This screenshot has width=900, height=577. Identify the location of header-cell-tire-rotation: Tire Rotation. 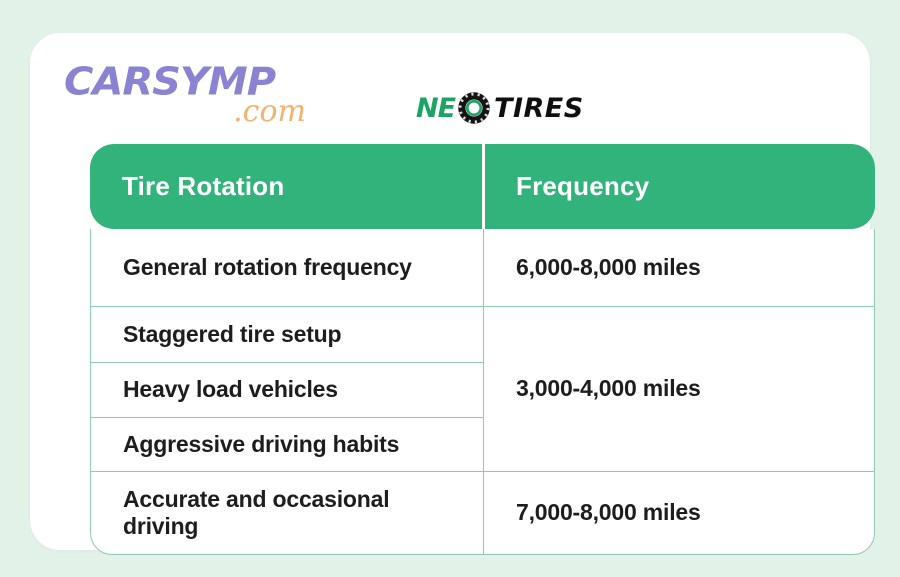
(203, 186).